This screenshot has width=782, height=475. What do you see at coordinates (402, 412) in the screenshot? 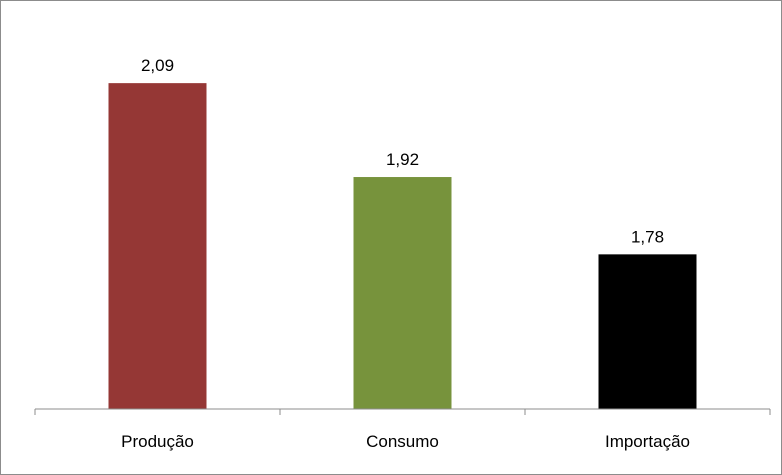
I see `x-axis-ticks` at bounding box center [402, 412].